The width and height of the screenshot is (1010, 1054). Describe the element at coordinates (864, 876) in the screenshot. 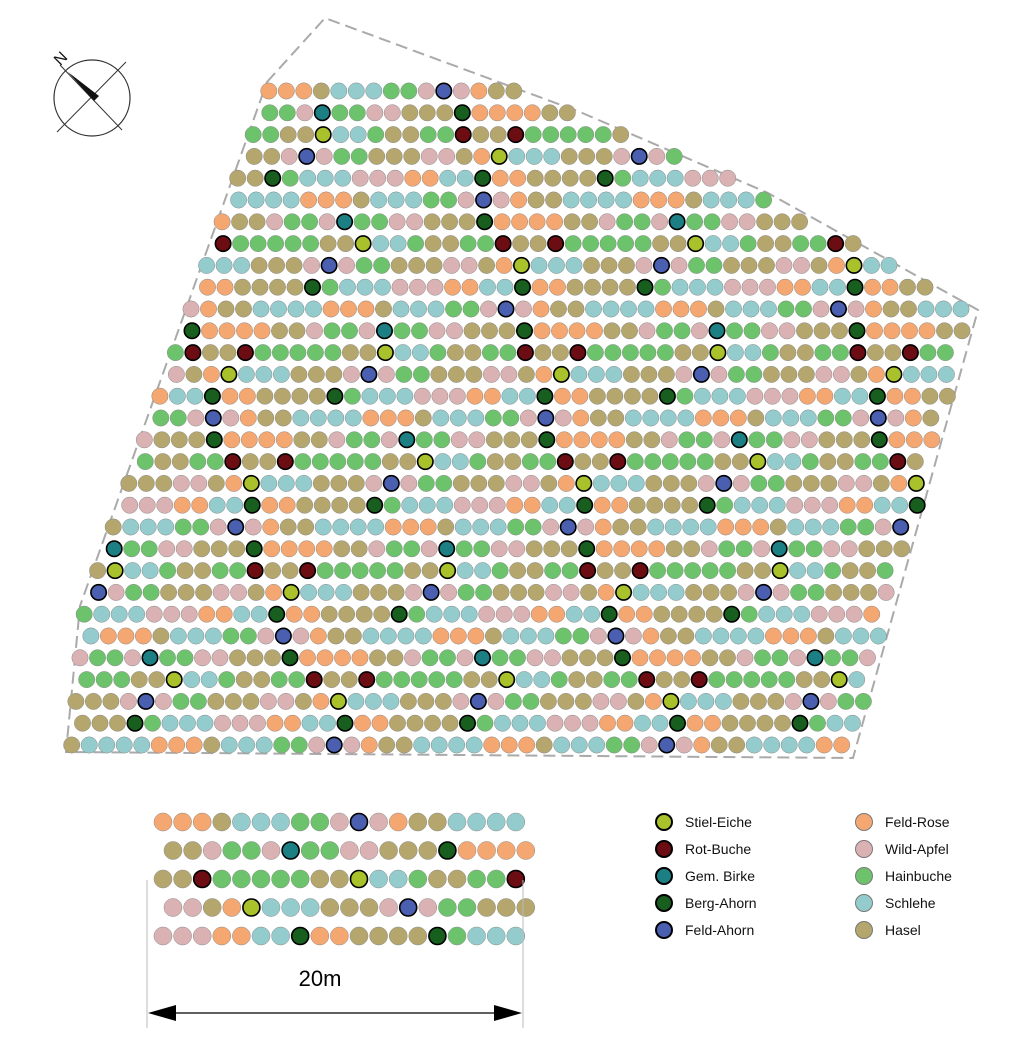

I see `hainbuche-swatch` at that location.